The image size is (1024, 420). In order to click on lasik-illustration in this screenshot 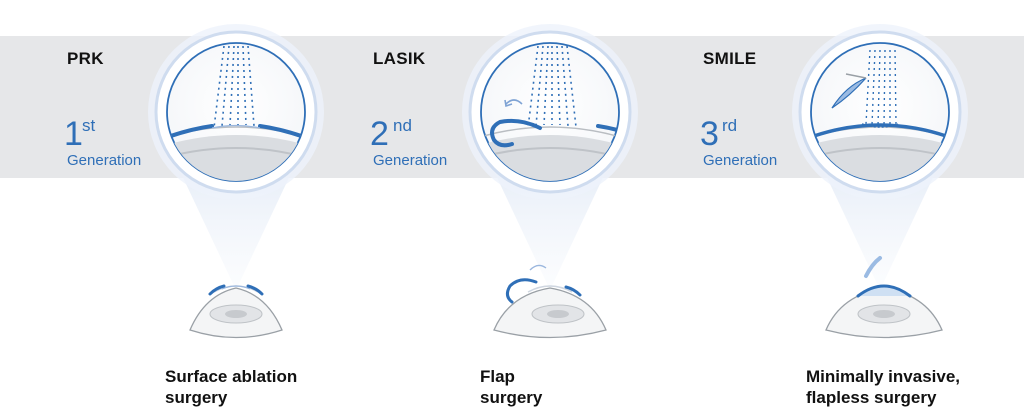, I will do `click(550, 181)`.